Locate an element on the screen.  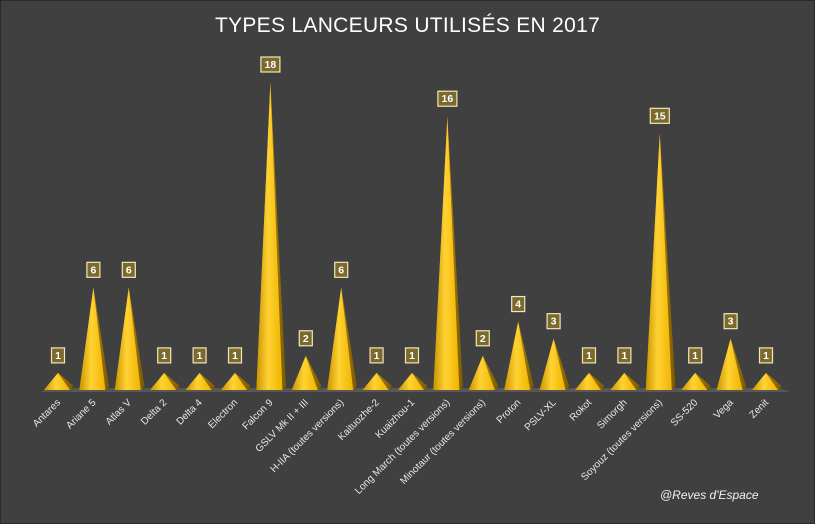
data-label-text: 18 is located at coordinates (271, 65).